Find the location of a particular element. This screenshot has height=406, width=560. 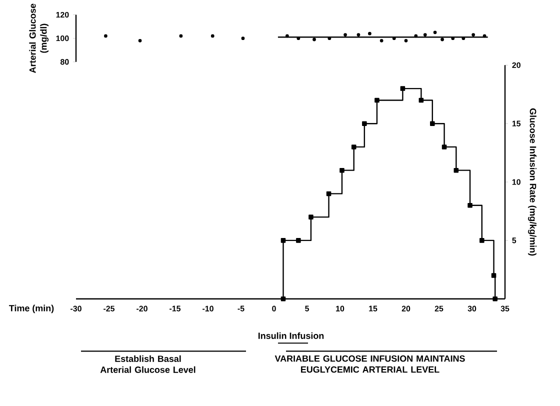

y-axis-title: Arterial Glucose (mg/dl) is located at coordinates (39, 38).